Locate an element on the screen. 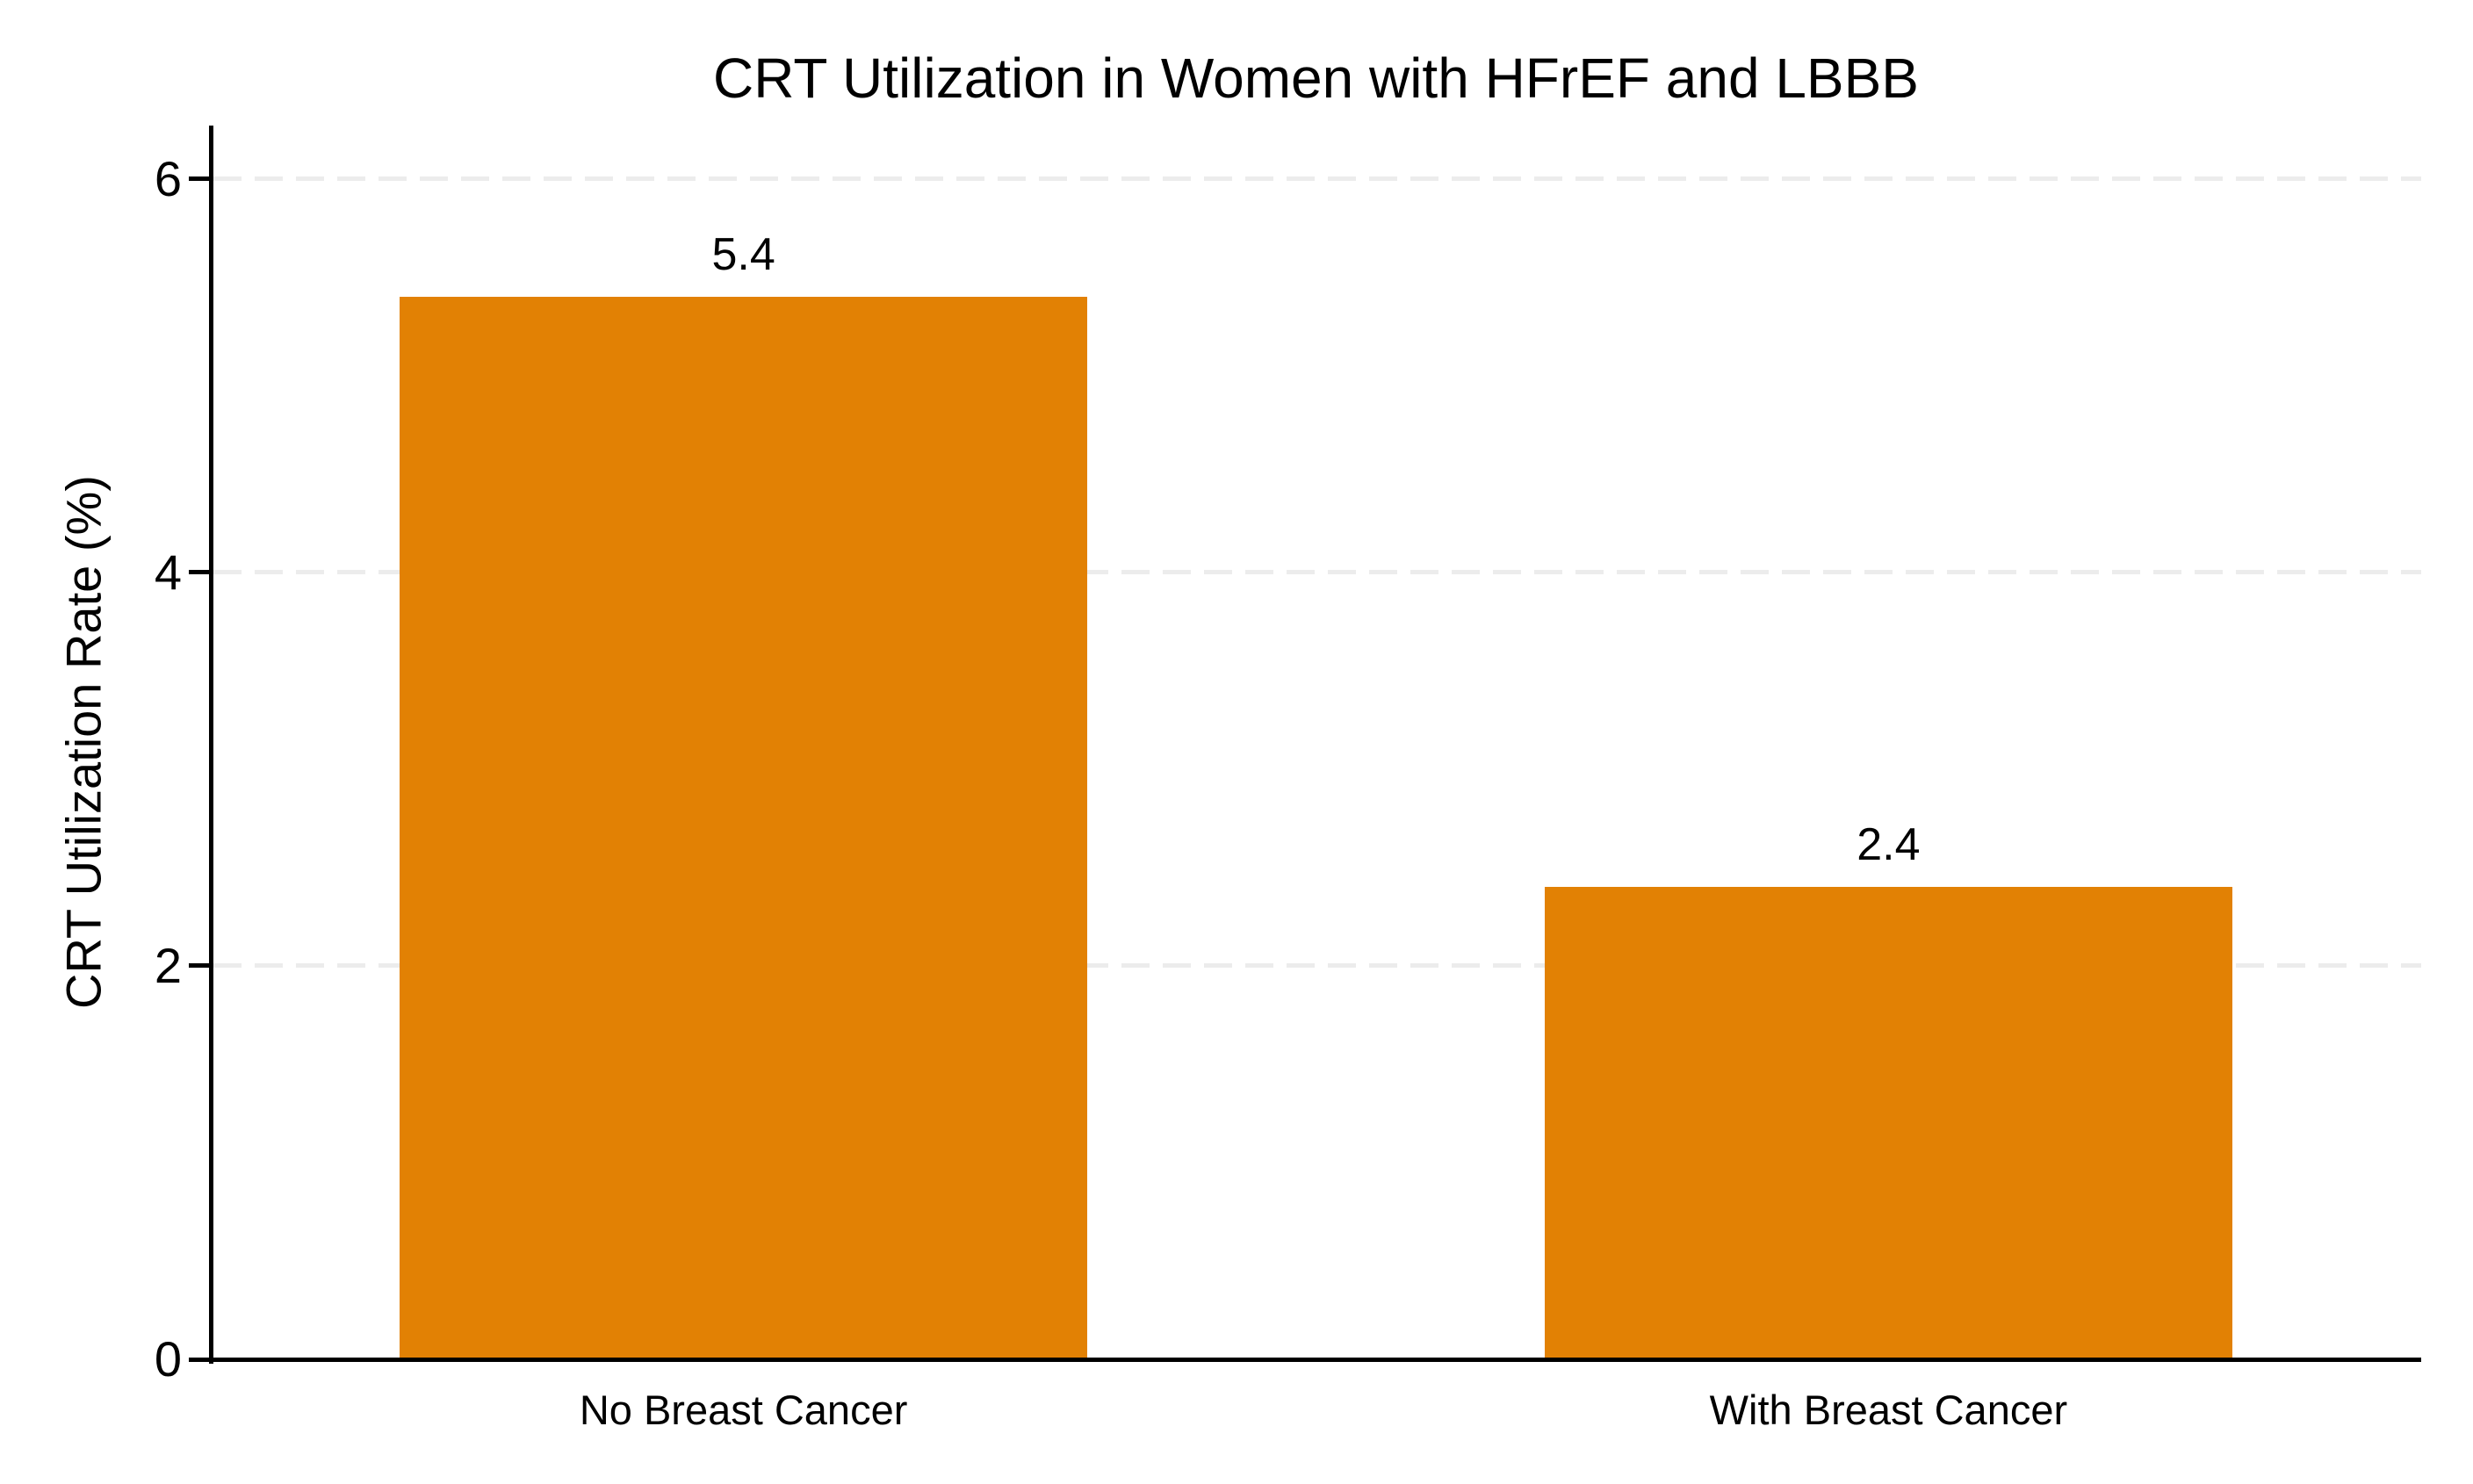 The width and height of the screenshot is (2473, 1484). y-tick-label-0: 0 is located at coordinates (168, 1359).